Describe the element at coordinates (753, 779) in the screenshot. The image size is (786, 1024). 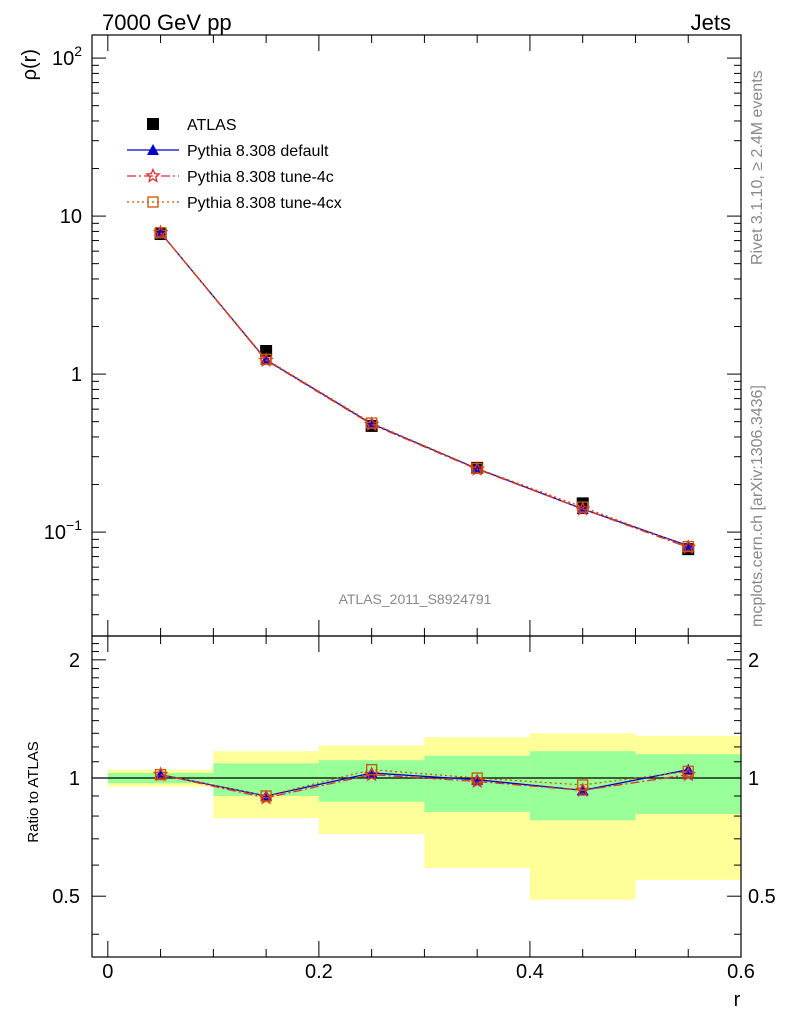
I see `ratio-y-tick-label-right: 1` at that location.